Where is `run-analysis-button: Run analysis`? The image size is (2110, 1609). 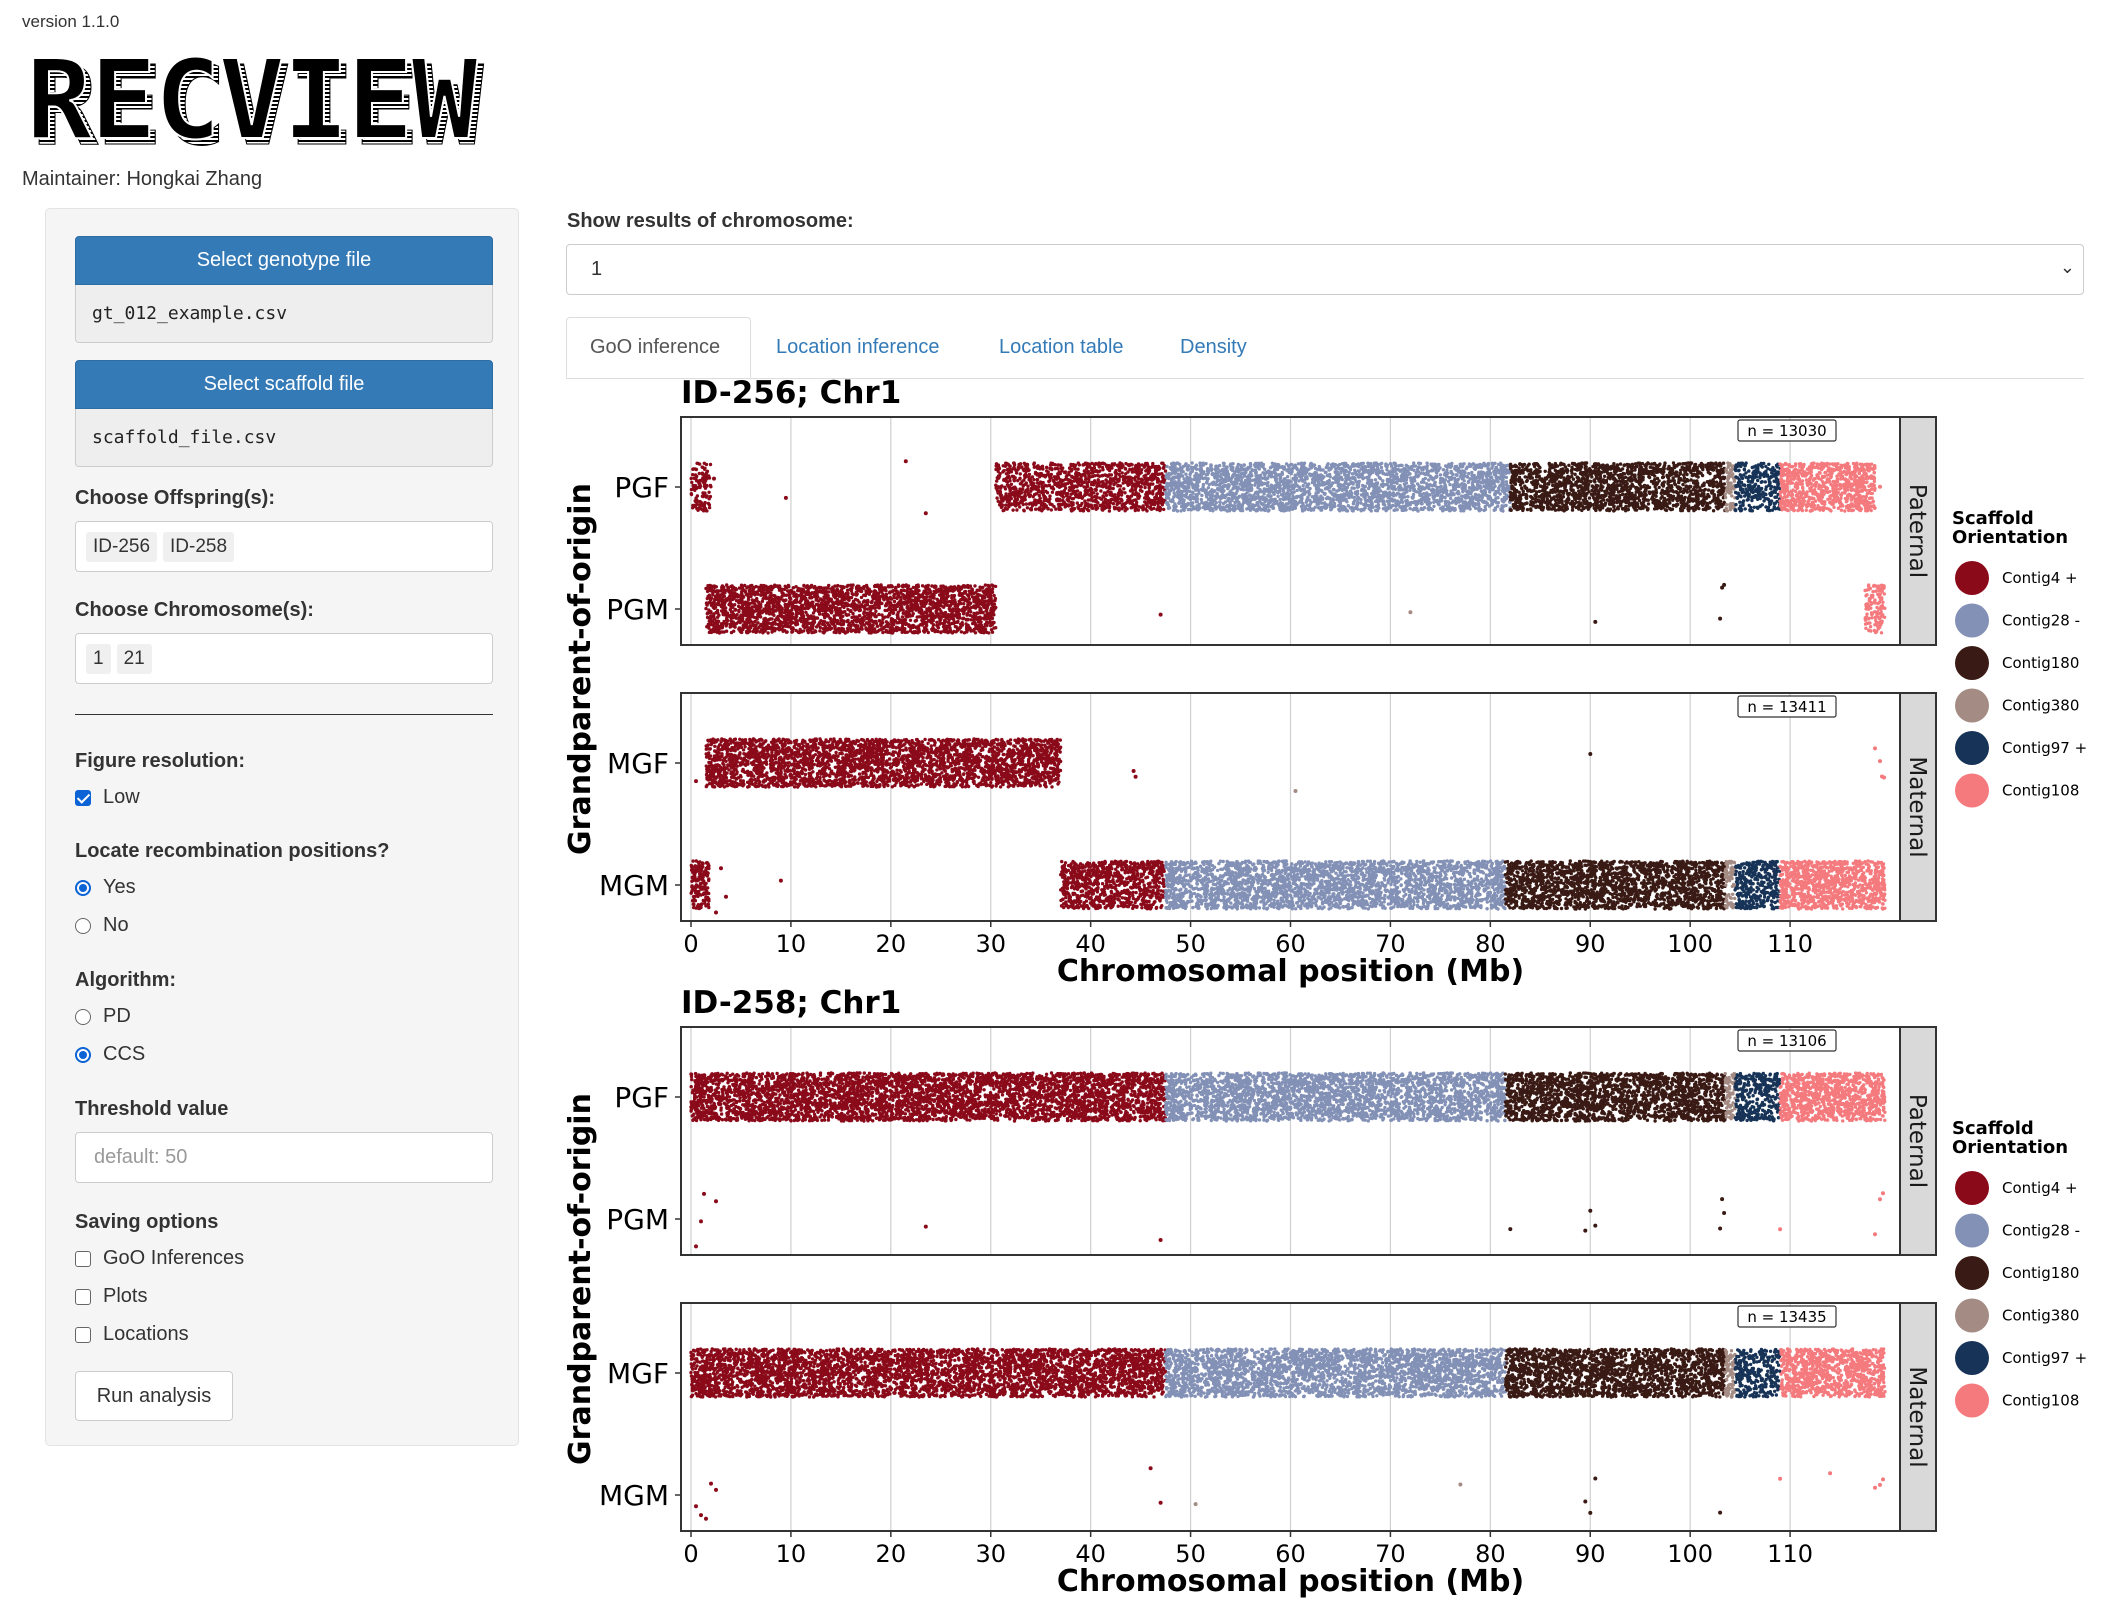 run-analysis-button: Run analysis is located at coordinates (154, 1396).